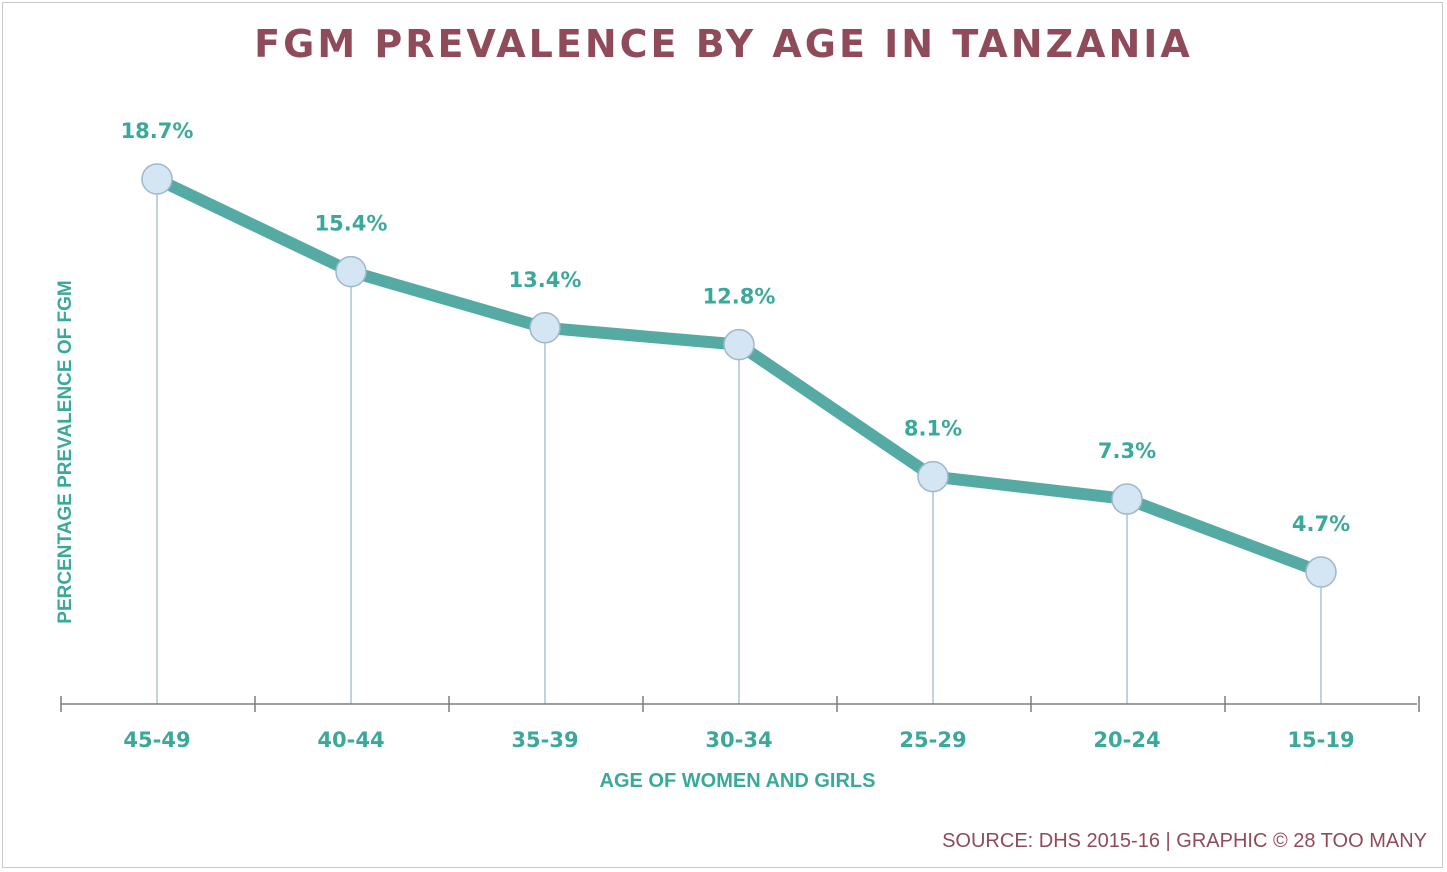 This screenshot has width=1447, height=872. I want to click on data-label-15-19: 4.7%, so click(1321, 524).